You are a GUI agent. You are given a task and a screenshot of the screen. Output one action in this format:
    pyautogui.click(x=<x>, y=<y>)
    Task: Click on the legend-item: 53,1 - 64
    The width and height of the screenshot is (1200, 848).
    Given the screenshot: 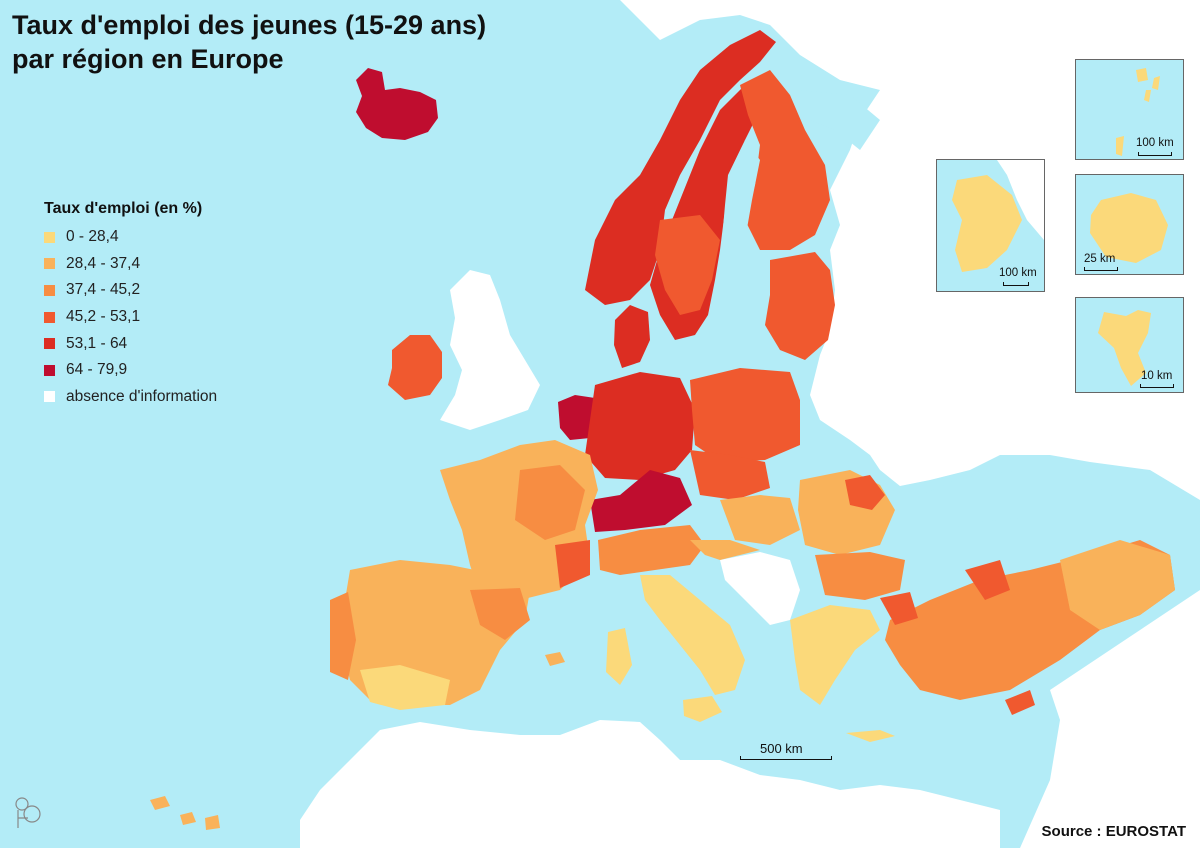 What is the action you would take?
    pyautogui.click(x=130, y=343)
    